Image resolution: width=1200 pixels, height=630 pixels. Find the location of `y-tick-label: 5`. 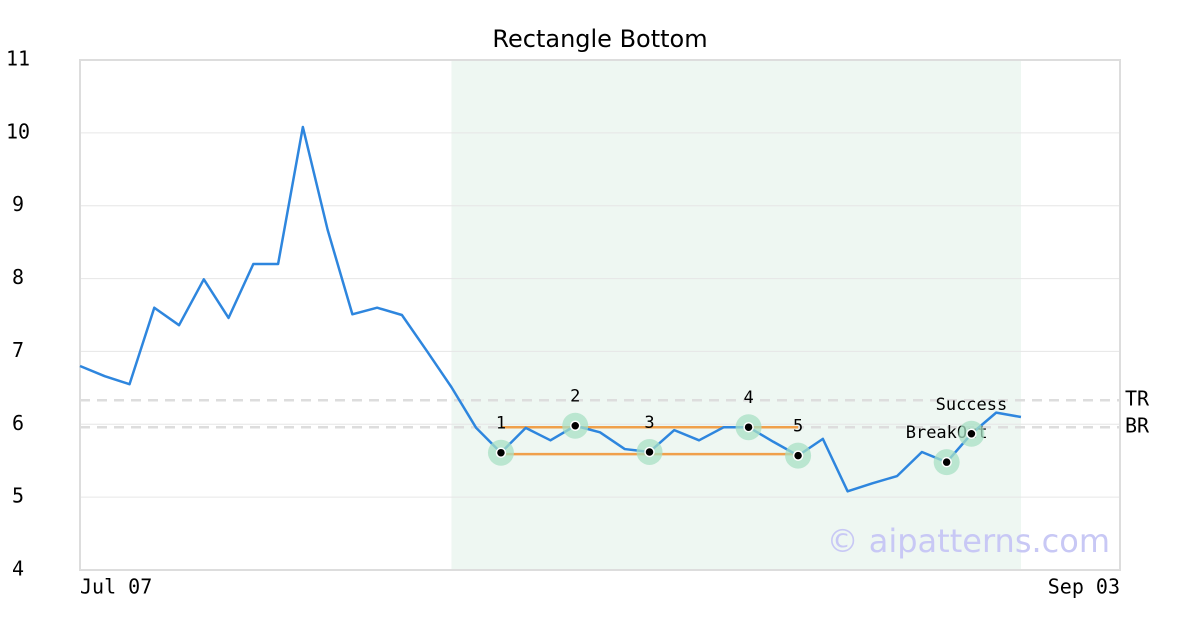

y-tick-label: 5 is located at coordinates (18, 496).